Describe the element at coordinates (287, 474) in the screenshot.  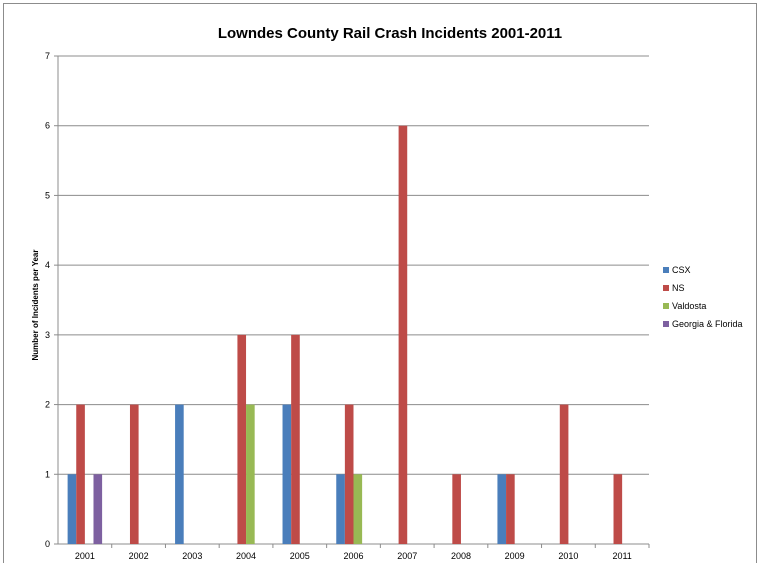
I see `bar-csx-2005` at that location.